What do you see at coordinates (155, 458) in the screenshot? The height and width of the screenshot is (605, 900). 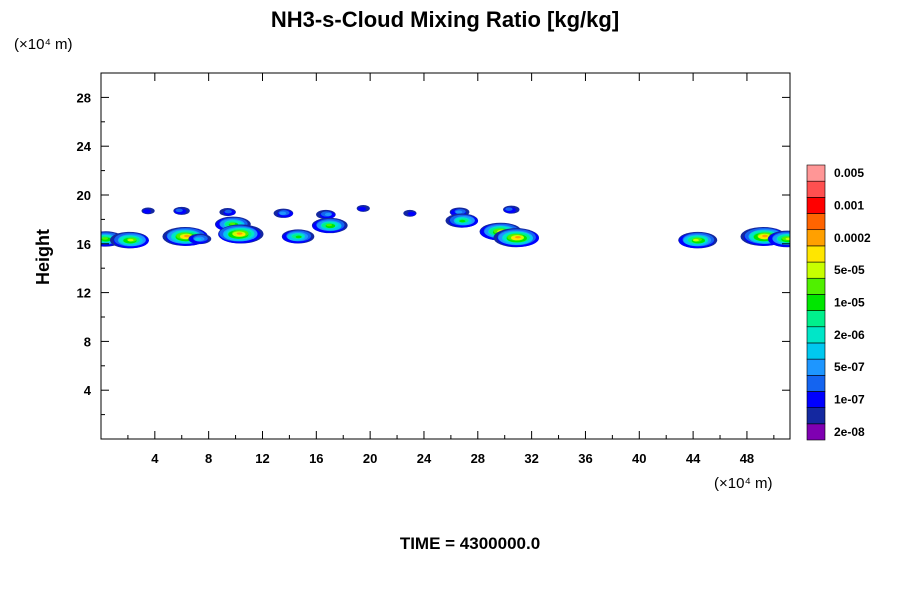 I see `x-tick-label: 4` at bounding box center [155, 458].